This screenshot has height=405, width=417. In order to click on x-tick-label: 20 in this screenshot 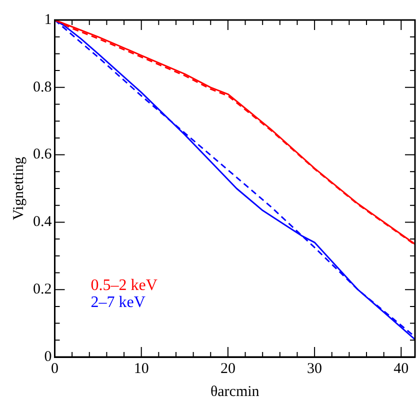, I will do `click(228, 368)`.